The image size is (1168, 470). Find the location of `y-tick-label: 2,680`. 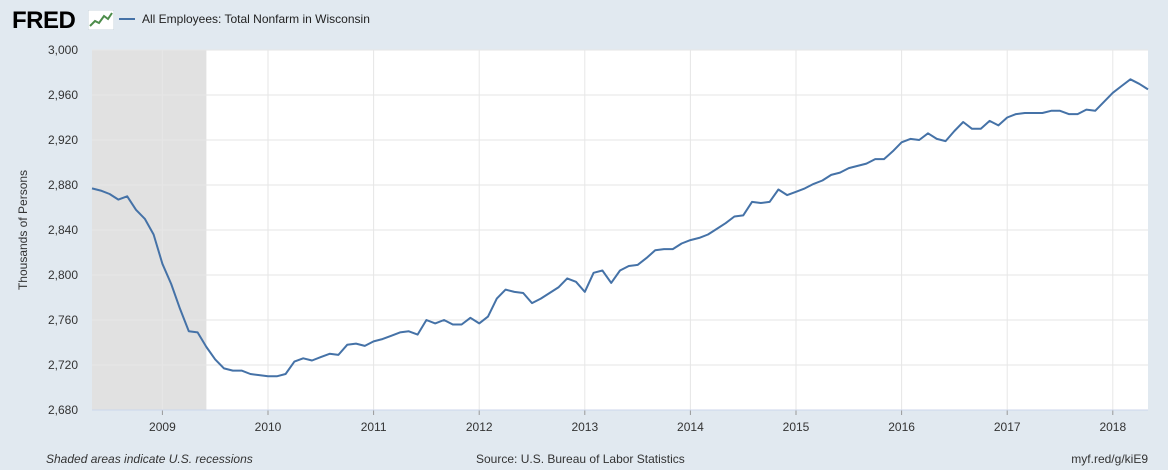

y-tick-label: 2,680 is located at coordinates (63, 410).